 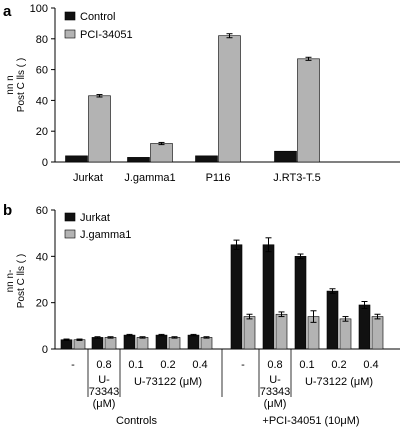 What do you see at coordinates (39, 9) in the screenshot?
I see `y-tick-label: 100` at bounding box center [39, 9].